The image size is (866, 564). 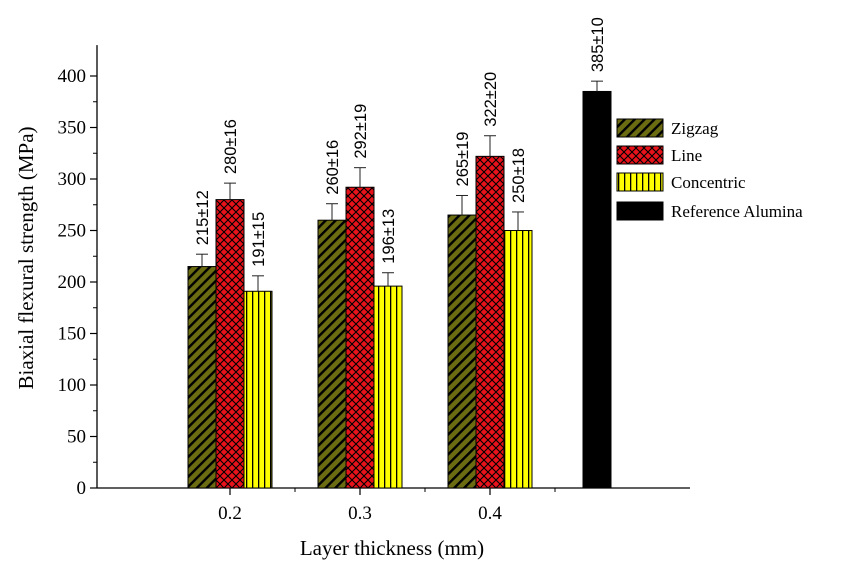 What do you see at coordinates (389, 236) in the screenshot?
I see `data-label: 196±13` at bounding box center [389, 236].